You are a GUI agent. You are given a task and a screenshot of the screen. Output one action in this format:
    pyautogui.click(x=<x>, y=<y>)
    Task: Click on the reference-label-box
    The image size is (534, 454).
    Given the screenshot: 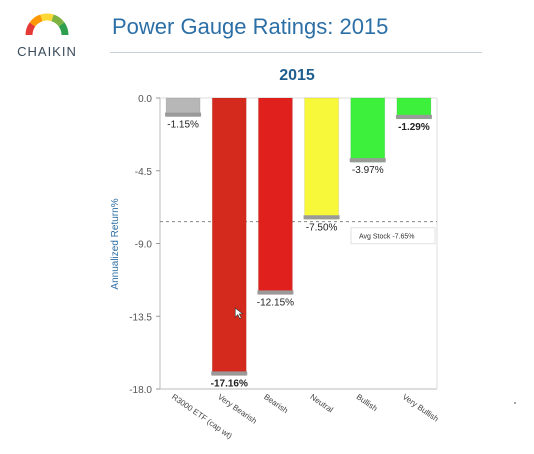 What is the action you would take?
    pyautogui.click(x=393, y=236)
    